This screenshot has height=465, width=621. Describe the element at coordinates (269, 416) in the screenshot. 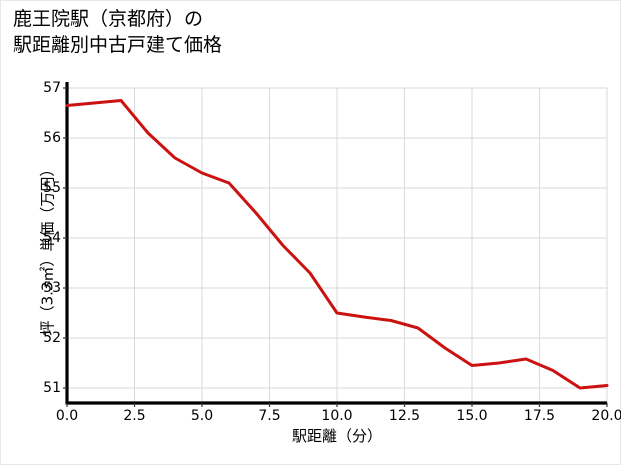

I see `x-tick-label: 7.5` at that location.